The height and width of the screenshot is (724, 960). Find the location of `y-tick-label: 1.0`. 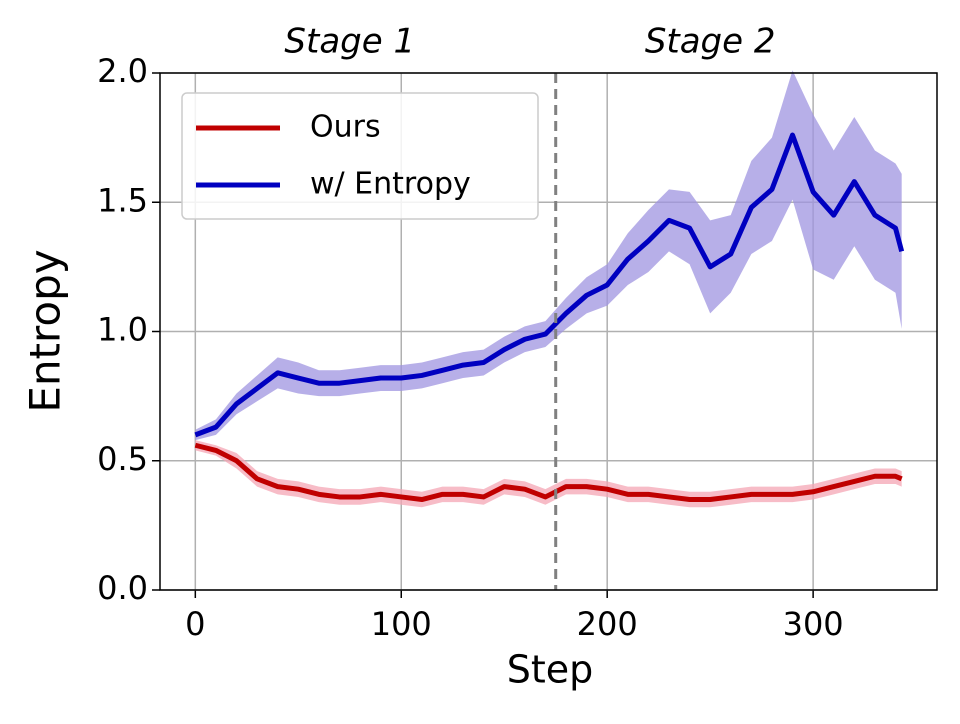

y-tick-label: 1.0 is located at coordinates (122, 330).